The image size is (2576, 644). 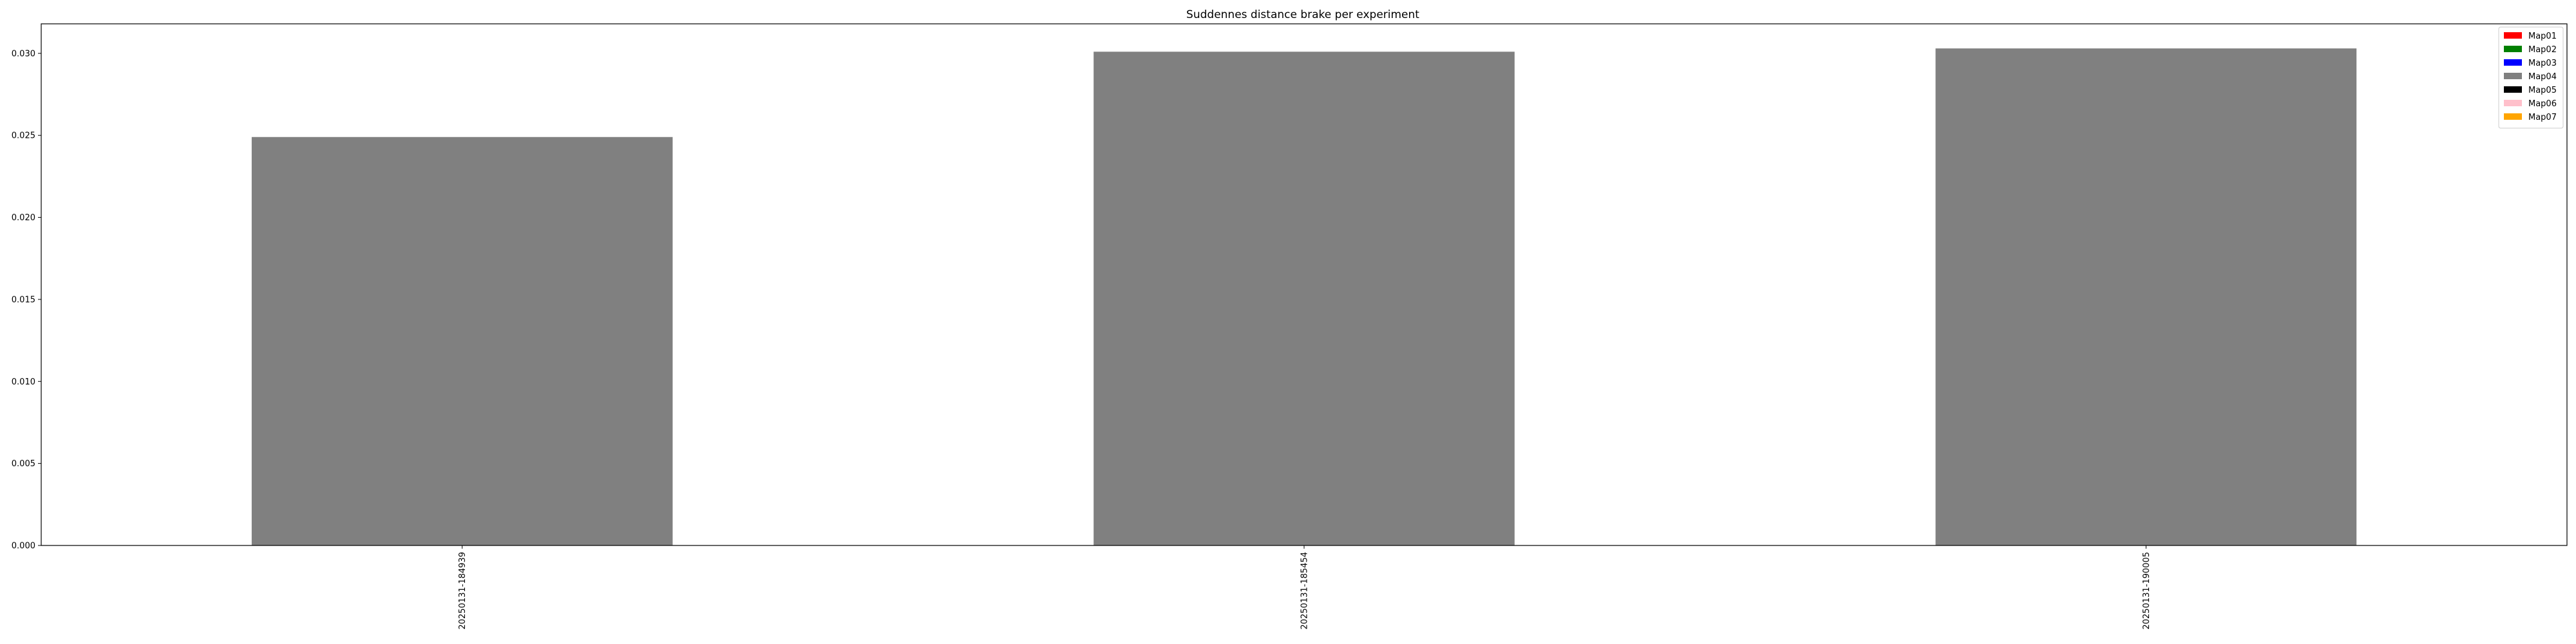 What do you see at coordinates (2147, 591) in the screenshot?
I see `x-tick-label: 20250131-190005` at bounding box center [2147, 591].